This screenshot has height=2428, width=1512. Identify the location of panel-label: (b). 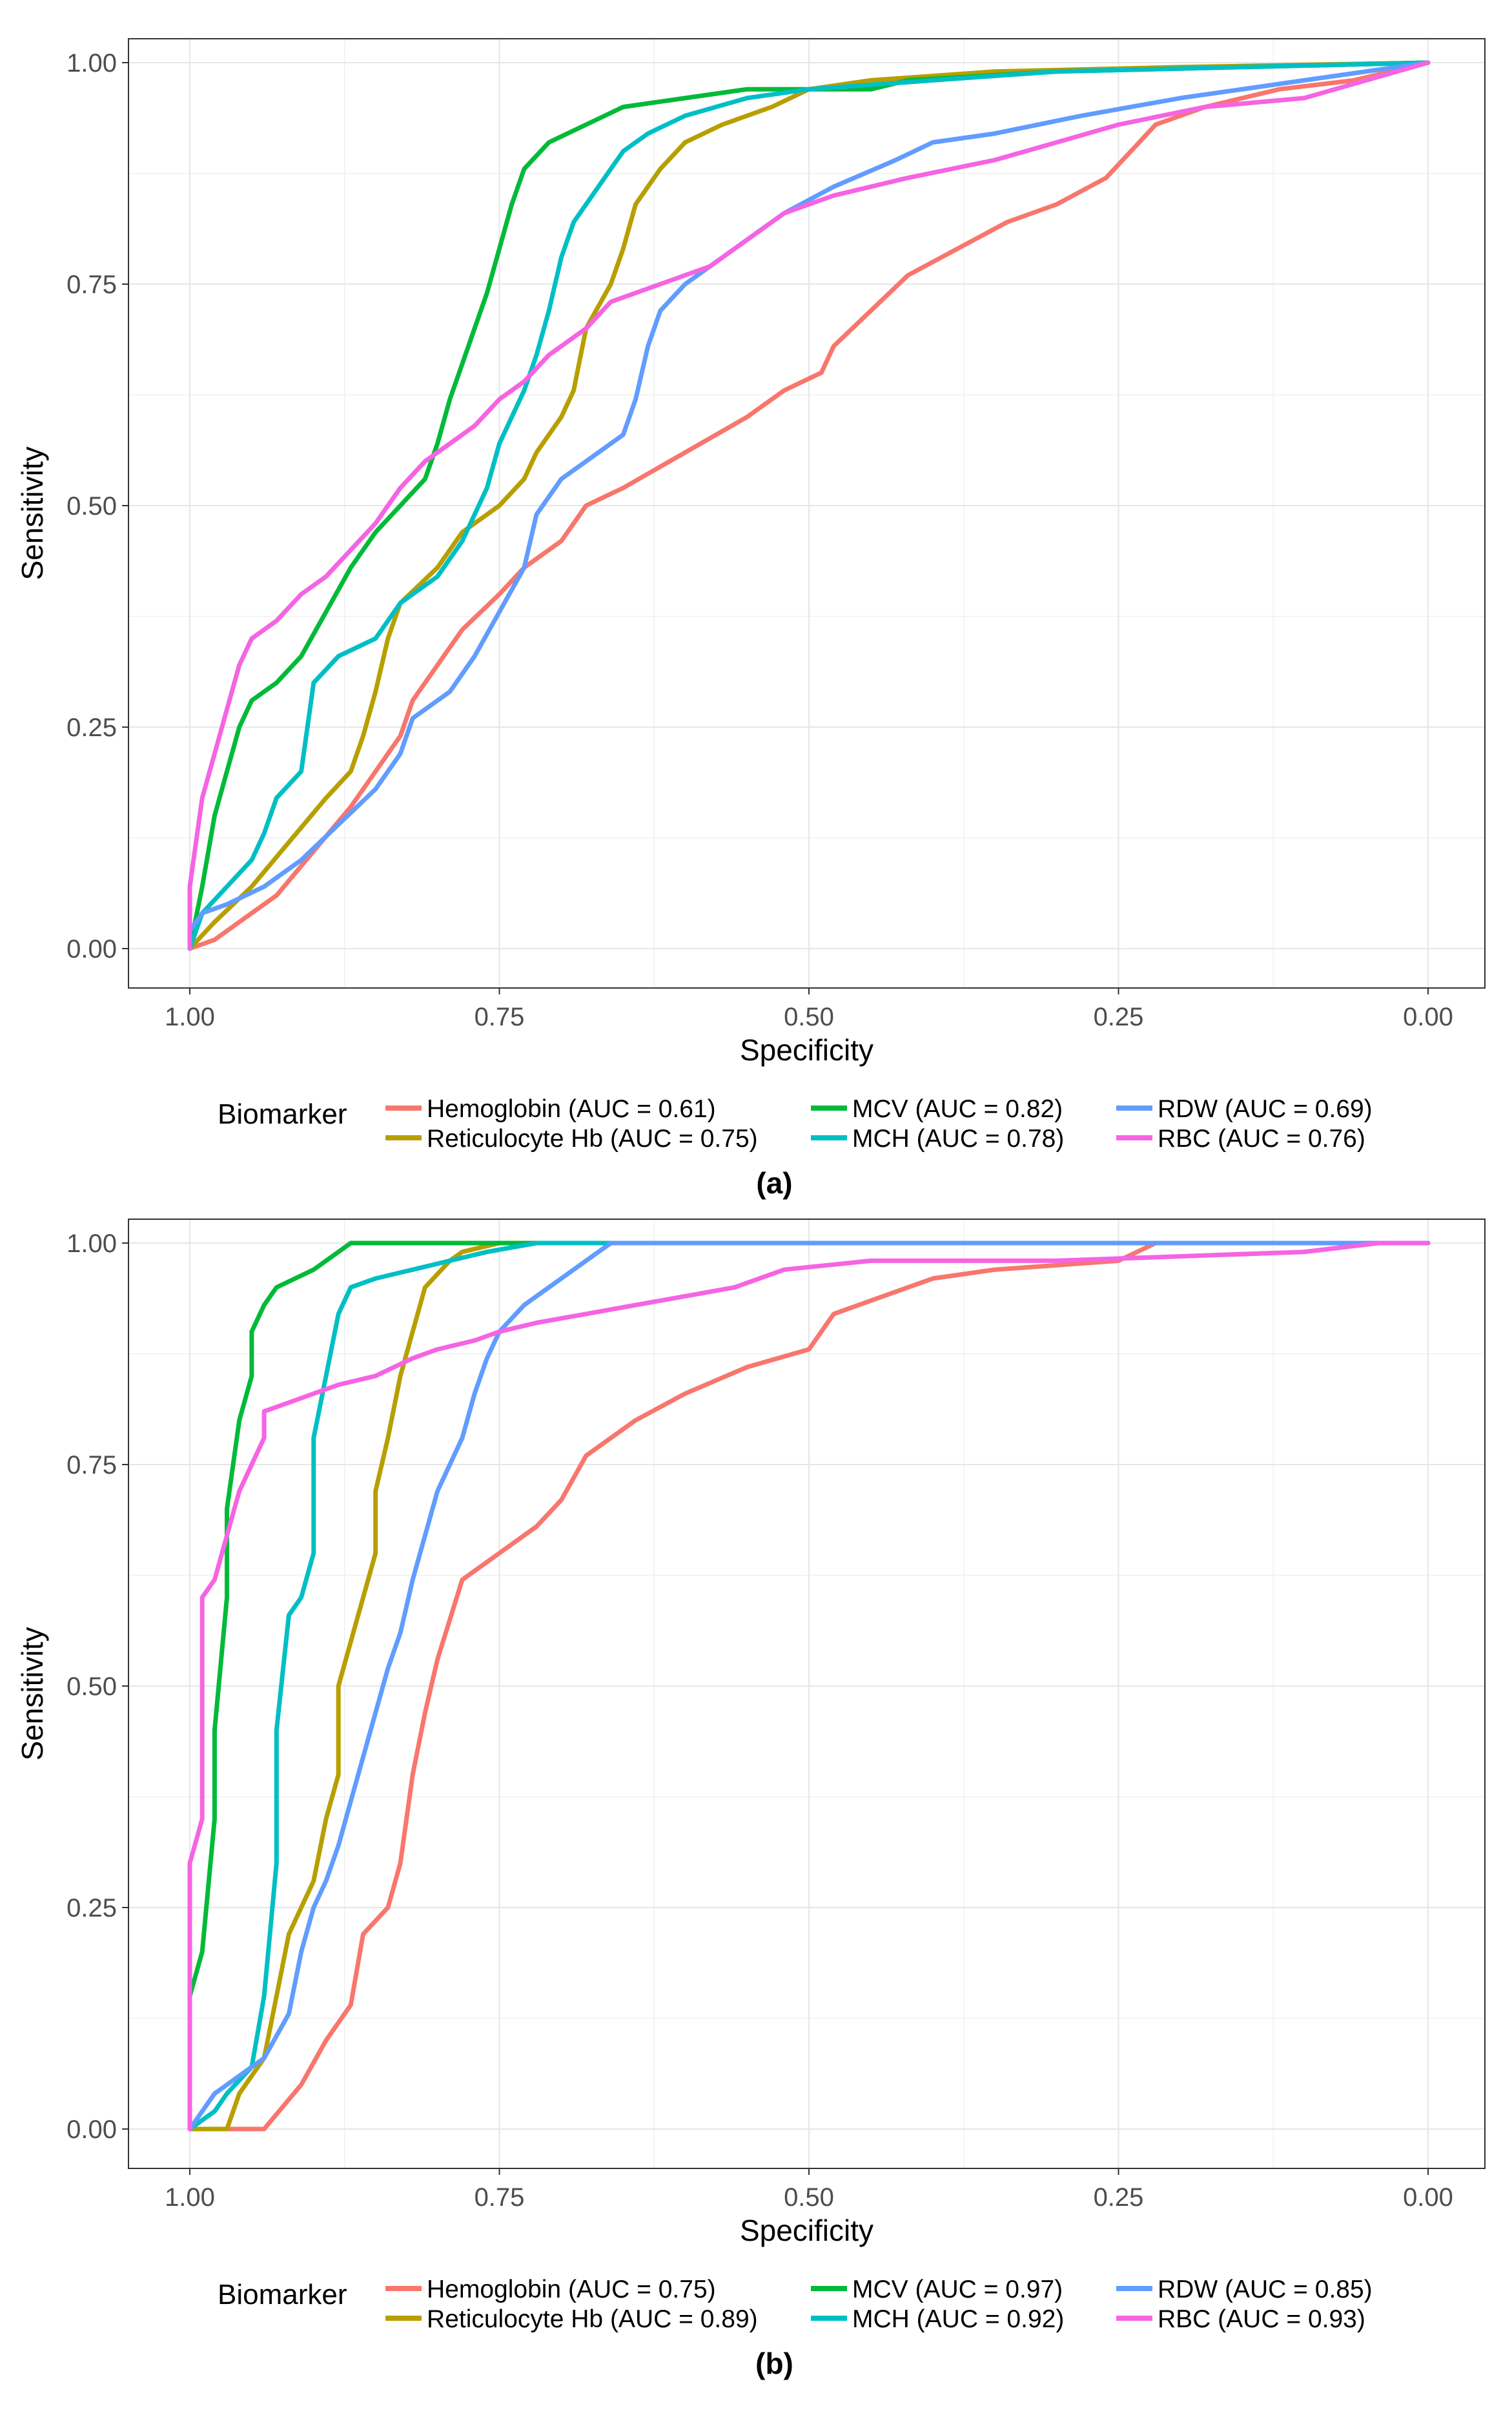
(774, 2363).